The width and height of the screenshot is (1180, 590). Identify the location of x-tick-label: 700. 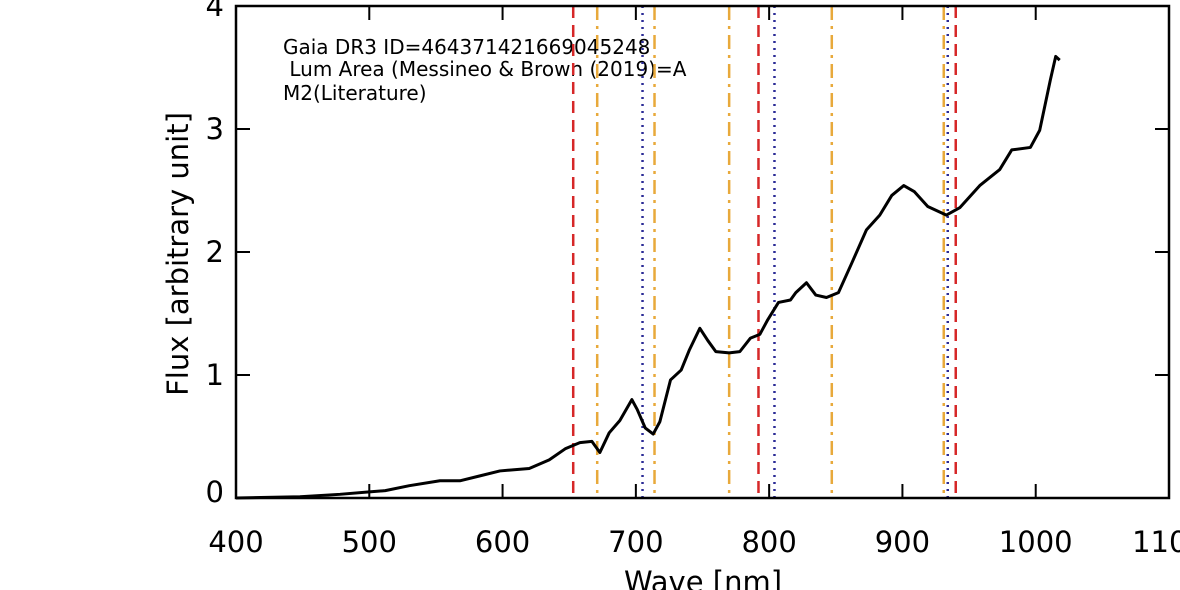
(635, 542).